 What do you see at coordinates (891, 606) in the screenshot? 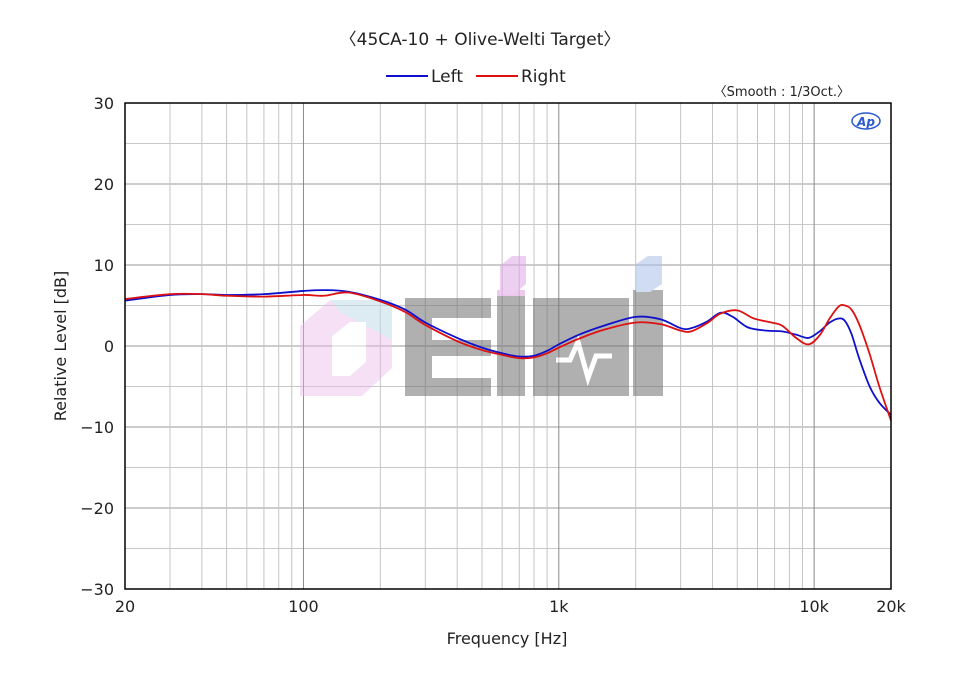
I see `x-tick-label: 20k` at bounding box center [891, 606].